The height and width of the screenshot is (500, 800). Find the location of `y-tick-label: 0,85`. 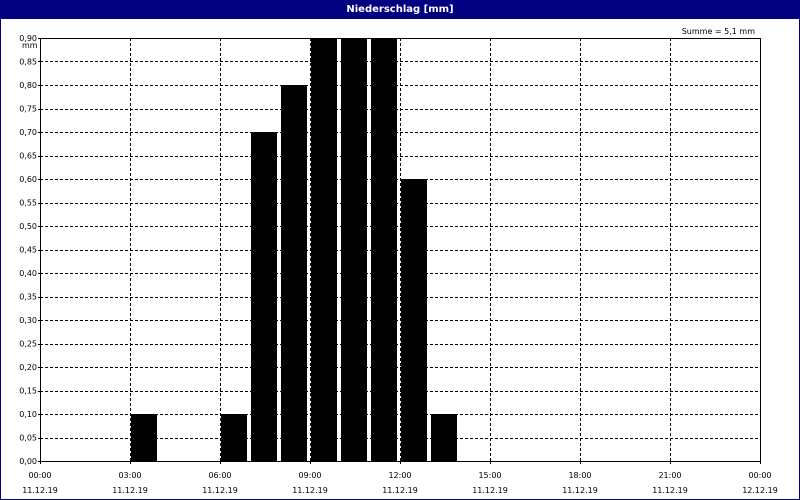

y-tick-label: 0,85 is located at coordinates (28, 62).